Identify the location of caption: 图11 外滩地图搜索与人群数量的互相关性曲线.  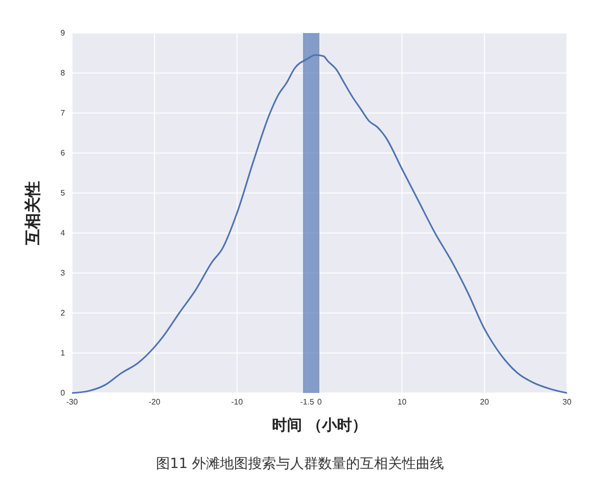
(300, 464).